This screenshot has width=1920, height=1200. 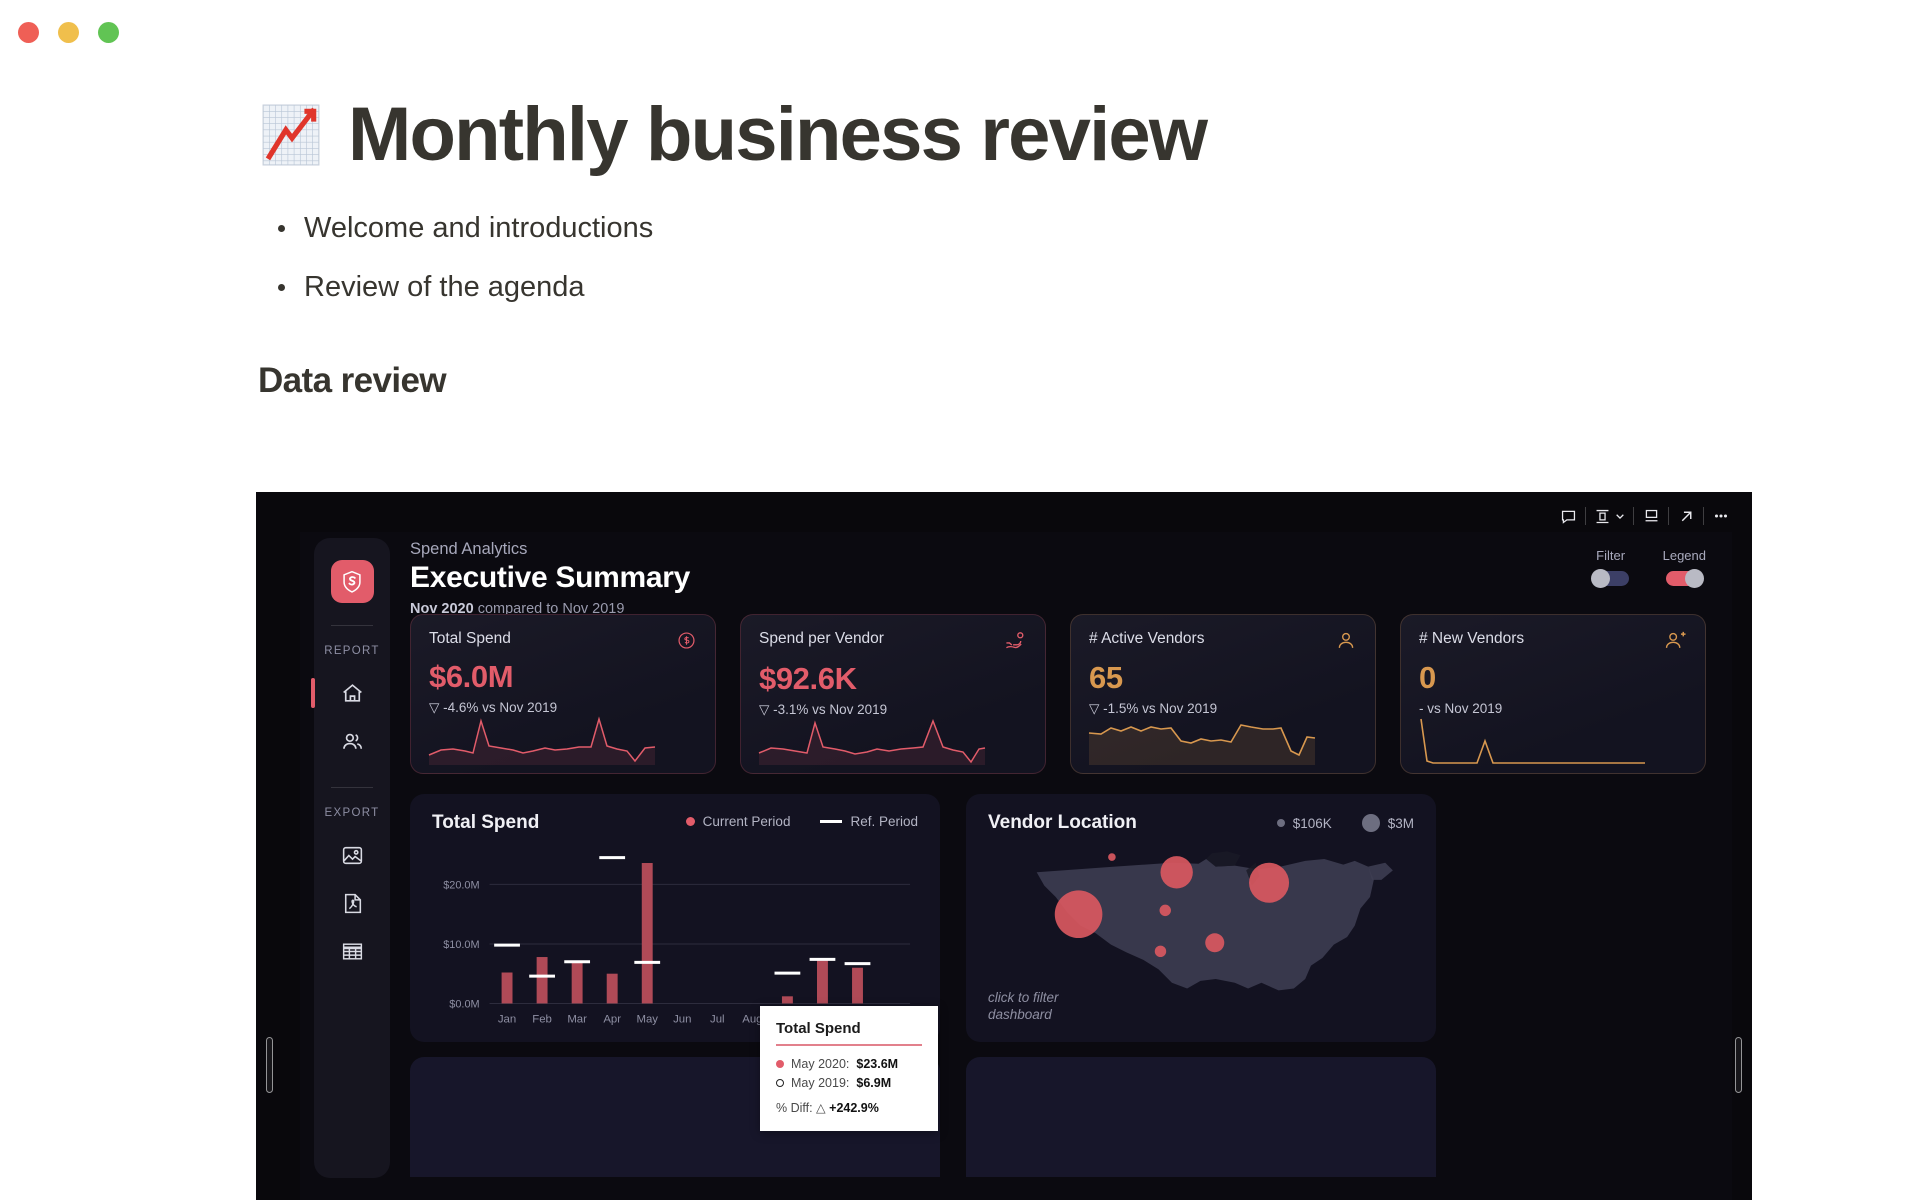 What do you see at coordinates (1312, 823) in the screenshot?
I see `map-legend-label: $106K` at bounding box center [1312, 823].